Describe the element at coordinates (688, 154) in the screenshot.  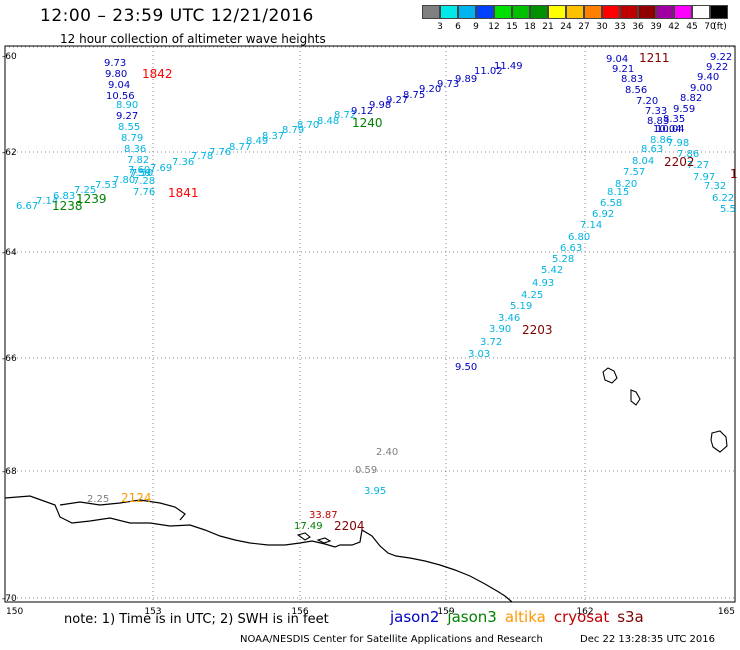
I see `swh-value: 7.86` at that location.